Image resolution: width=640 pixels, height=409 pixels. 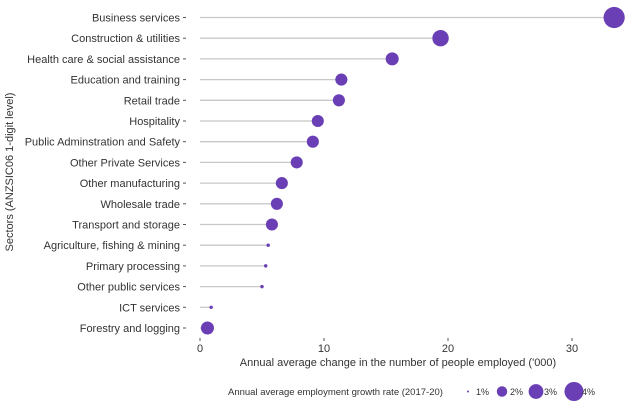 I want to click on row: Agriculture, fishing & mining, so click(x=157, y=246).